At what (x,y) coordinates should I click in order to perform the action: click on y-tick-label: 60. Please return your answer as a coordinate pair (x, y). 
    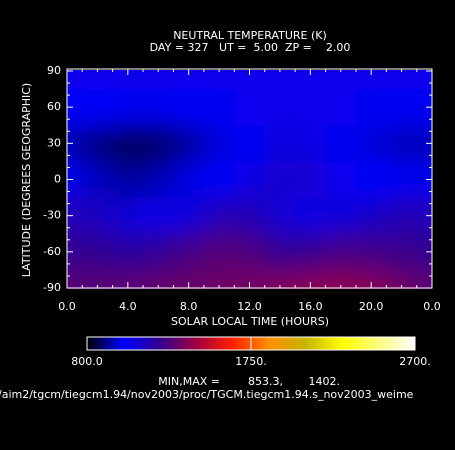
    Looking at the image, I should click on (54, 106).